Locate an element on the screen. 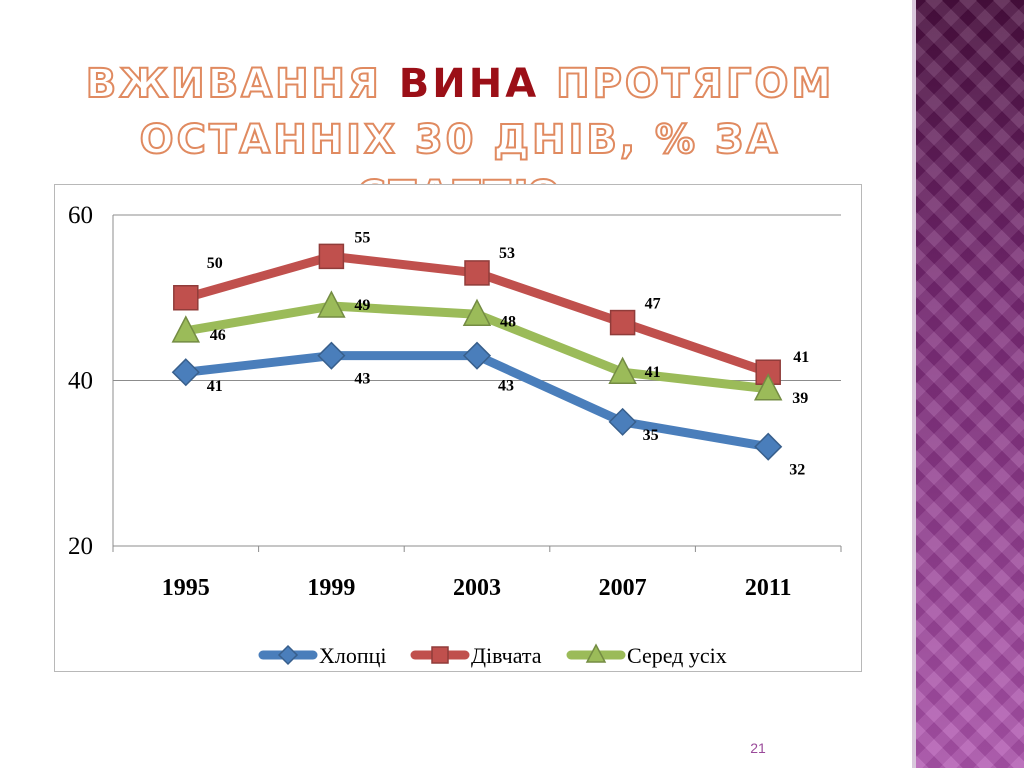 The width and height of the screenshot is (1024, 768). title-part-post: протягом is located at coordinates (687, 84).